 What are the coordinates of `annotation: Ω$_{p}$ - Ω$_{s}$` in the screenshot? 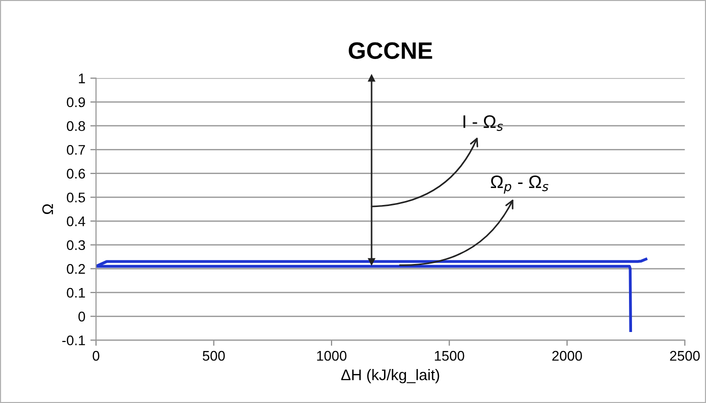 It's located at (519, 184).